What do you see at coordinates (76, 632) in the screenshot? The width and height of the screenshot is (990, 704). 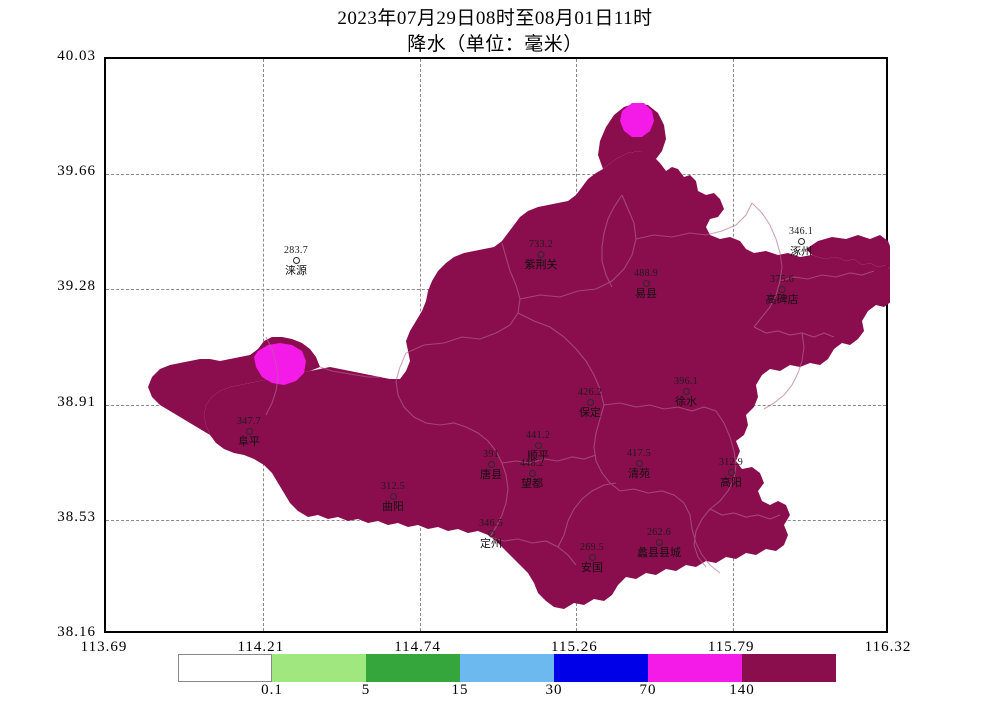 I see `y-tick-label: 38.16` at bounding box center [76, 632].